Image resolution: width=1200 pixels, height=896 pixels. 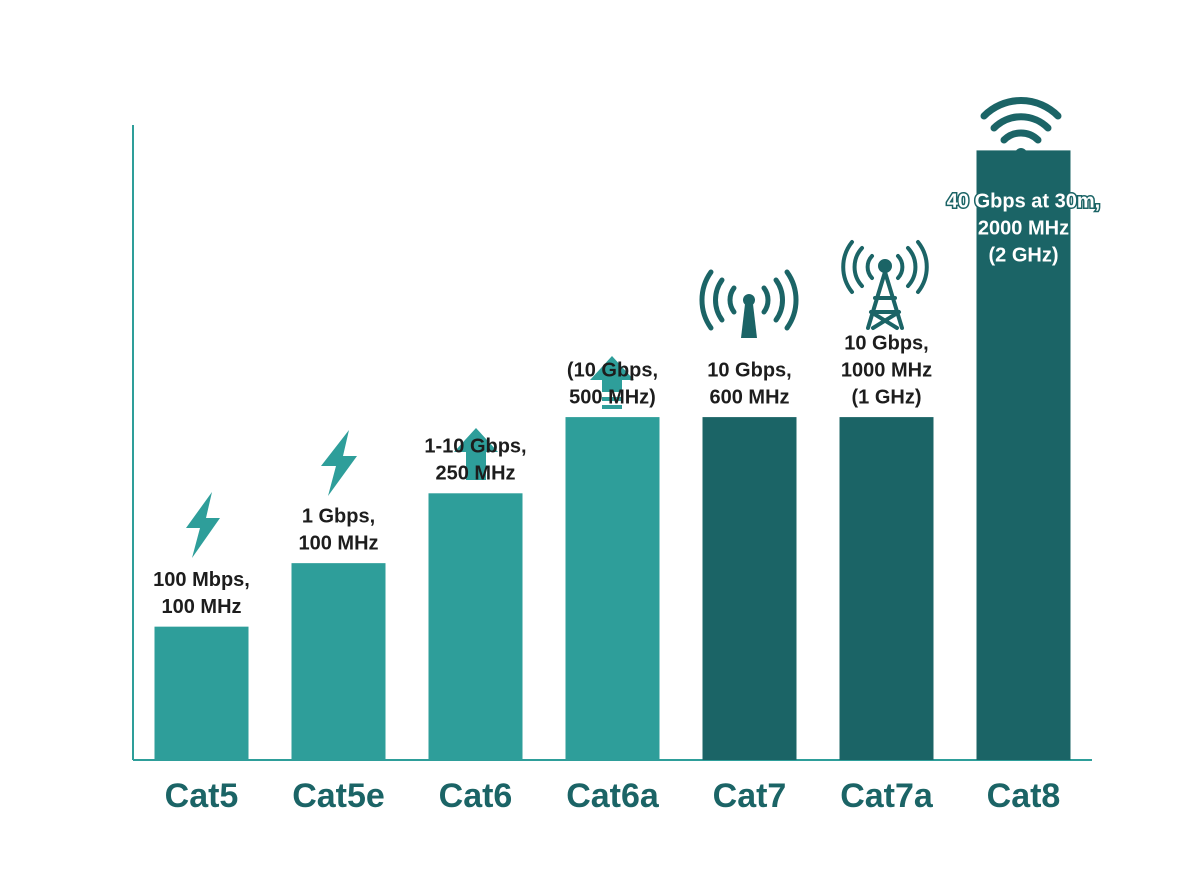 I want to click on arrow-icon, so click(x=476, y=454).